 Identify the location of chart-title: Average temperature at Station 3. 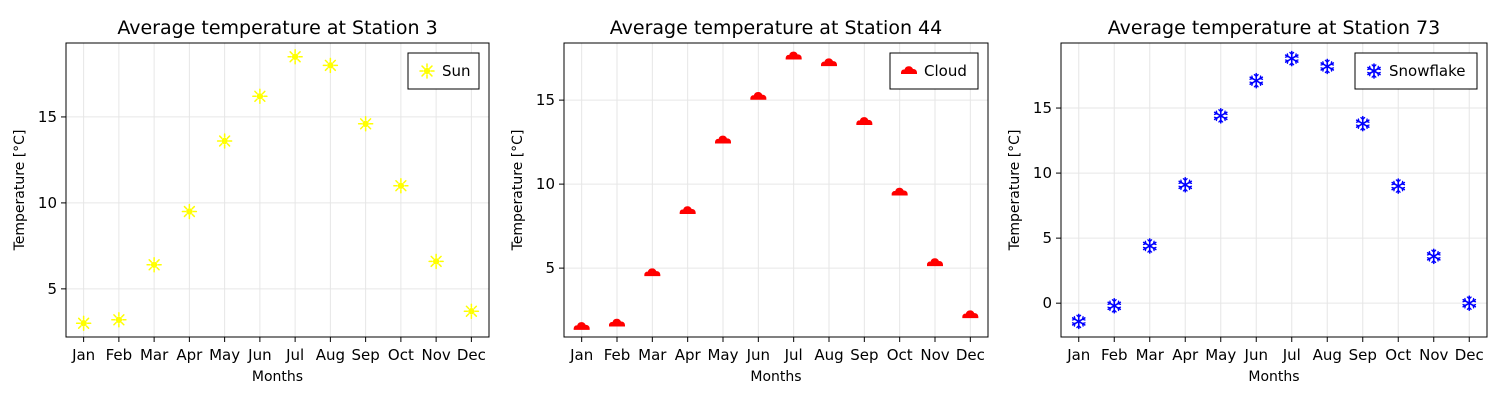
(277, 28).